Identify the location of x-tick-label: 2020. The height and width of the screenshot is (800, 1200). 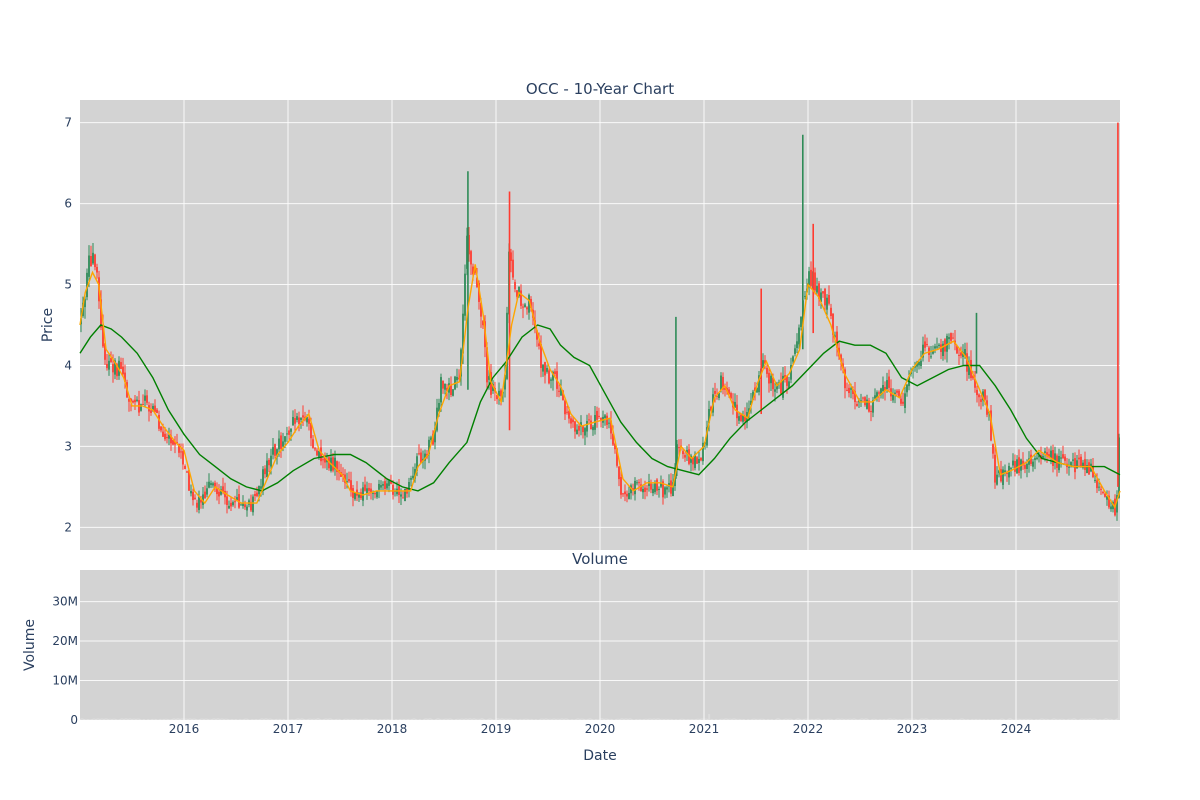
(600, 729).